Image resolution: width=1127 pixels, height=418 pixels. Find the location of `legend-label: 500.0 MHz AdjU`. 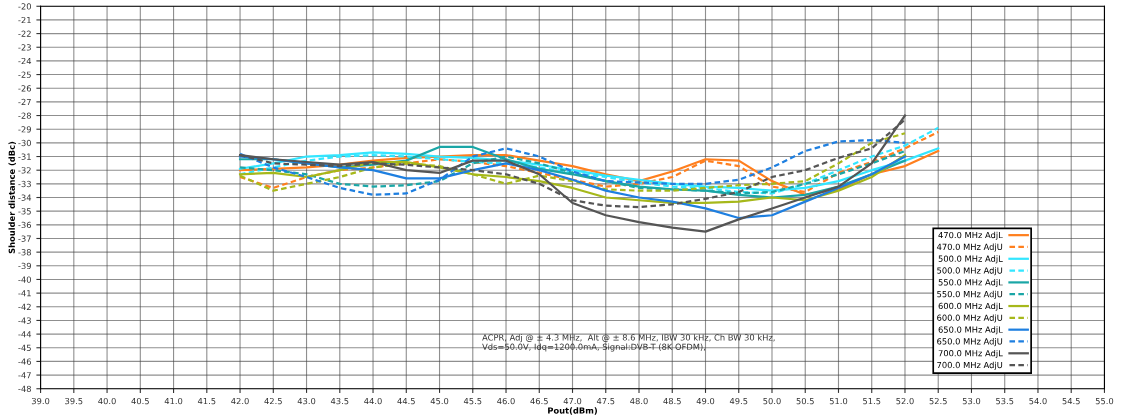

legend-label: 500.0 MHz AdjU is located at coordinates (970, 271).